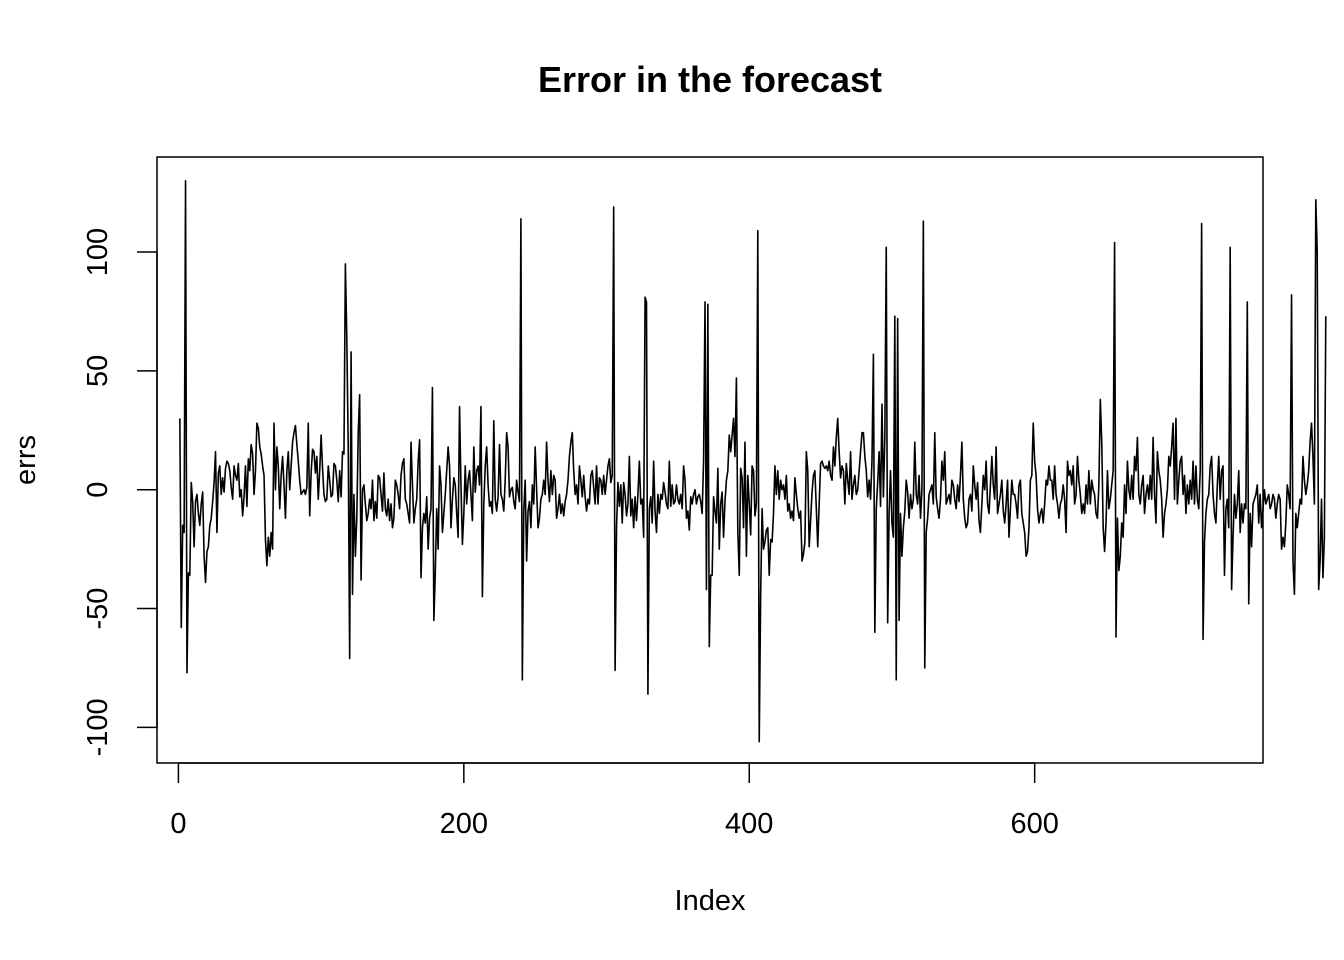 The height and width of the screenshot is (960, 1344). What do you see at coordinates (26, 460) in the screenshot?
I see `y-axis-label: errs` at bounding box center [26, 460].